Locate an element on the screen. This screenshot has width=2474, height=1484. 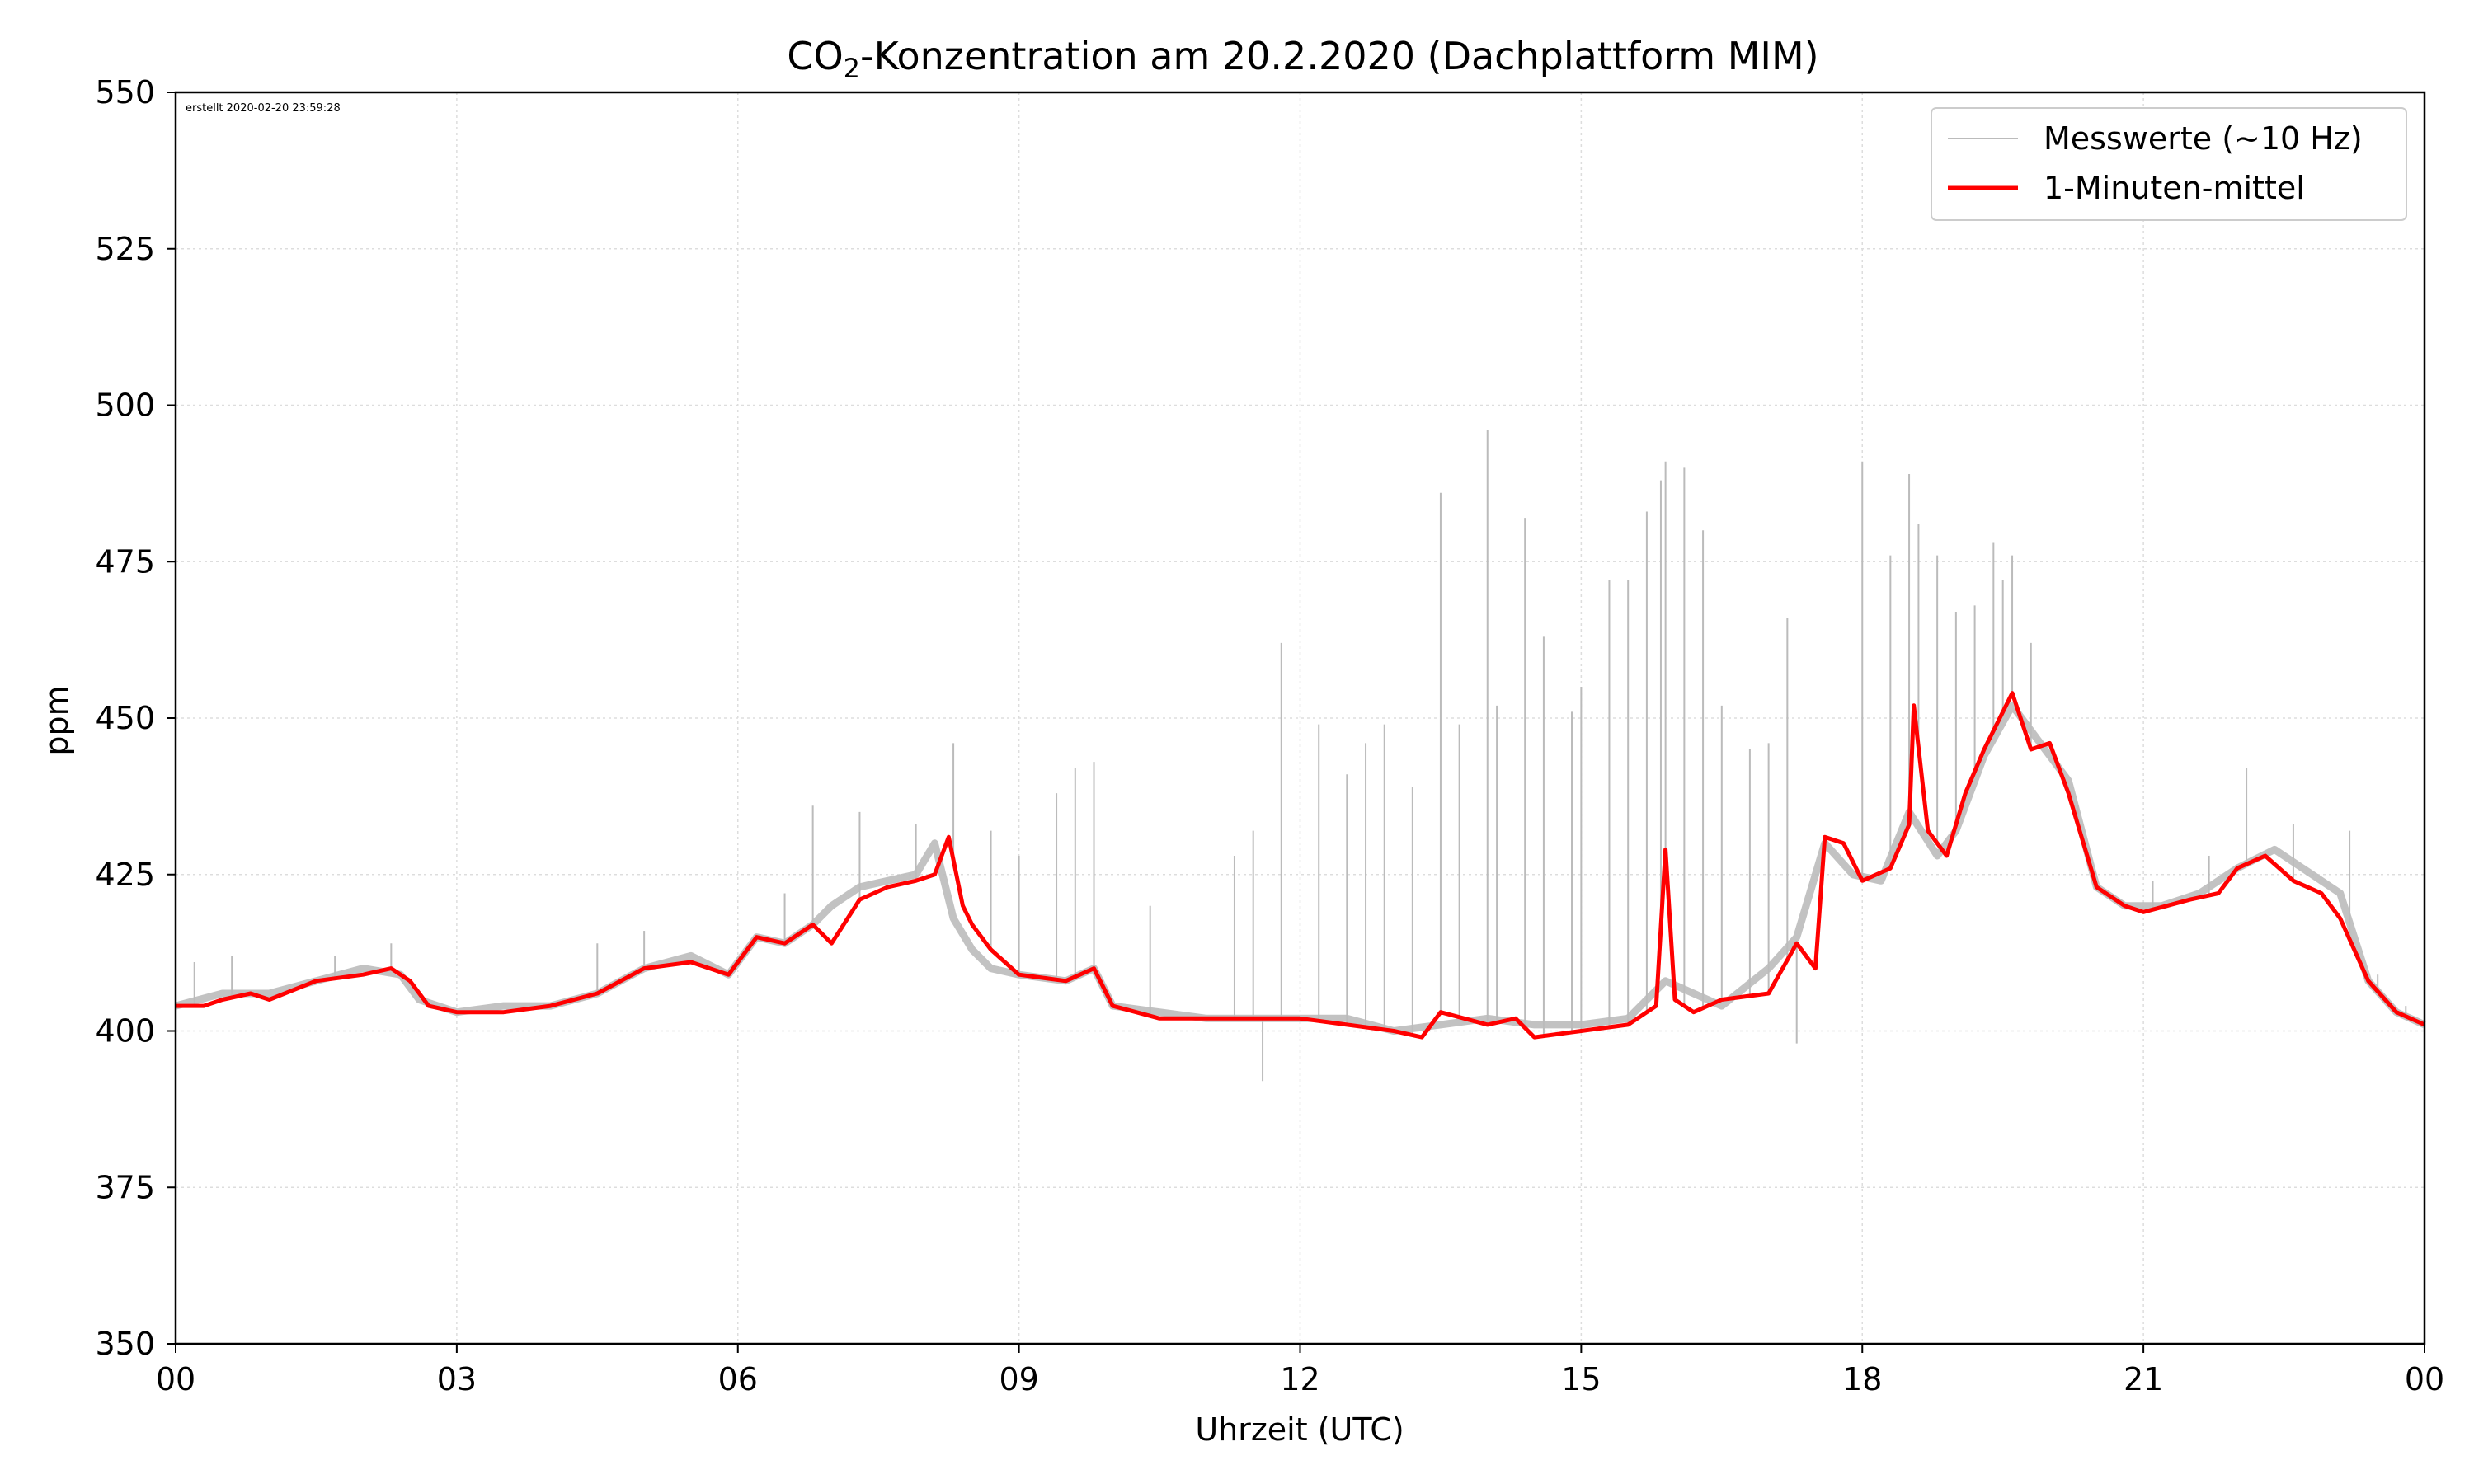
y-tick-label: 475 is located at coordinates (125, 561).